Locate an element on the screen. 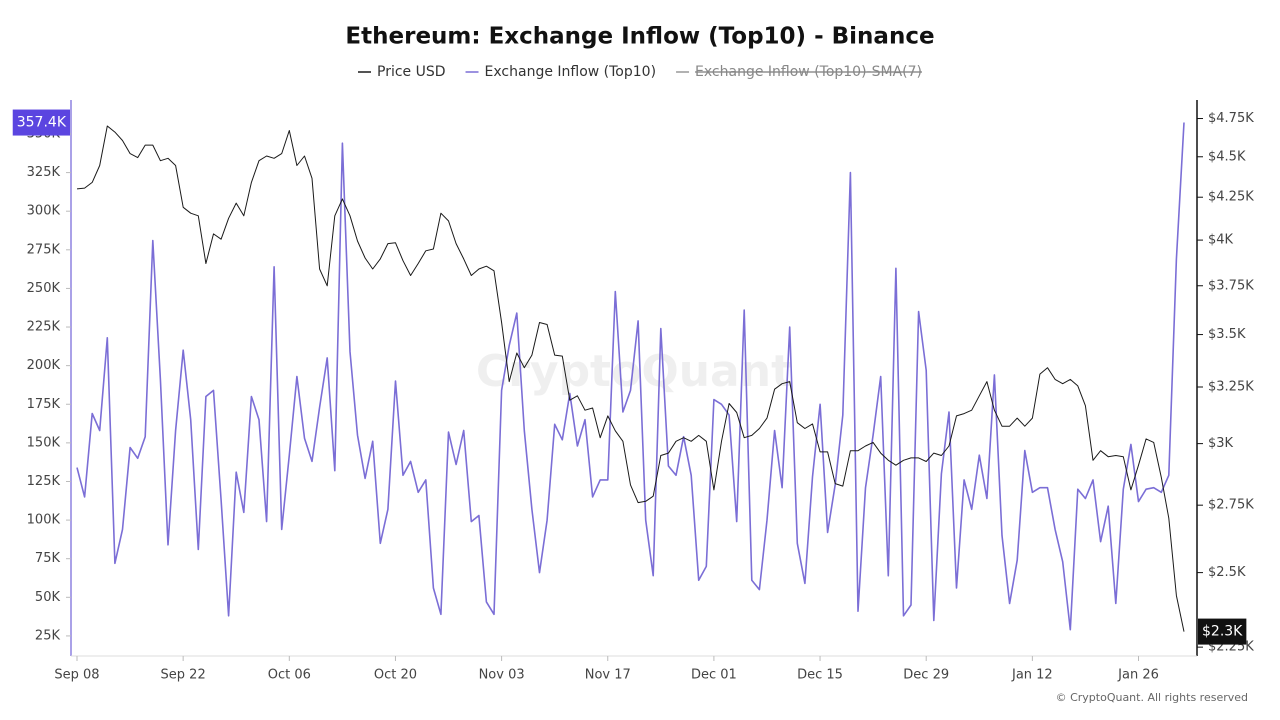  end-badge: $2.3K is located at coordinates (1222, 631).